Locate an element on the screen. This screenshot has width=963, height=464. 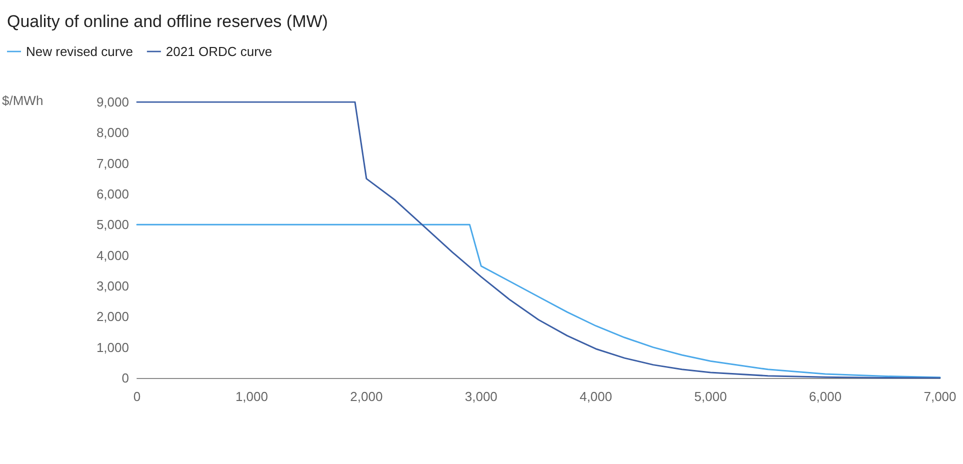
y-tick-label: 3,000 is located at coordinates (112, 286).